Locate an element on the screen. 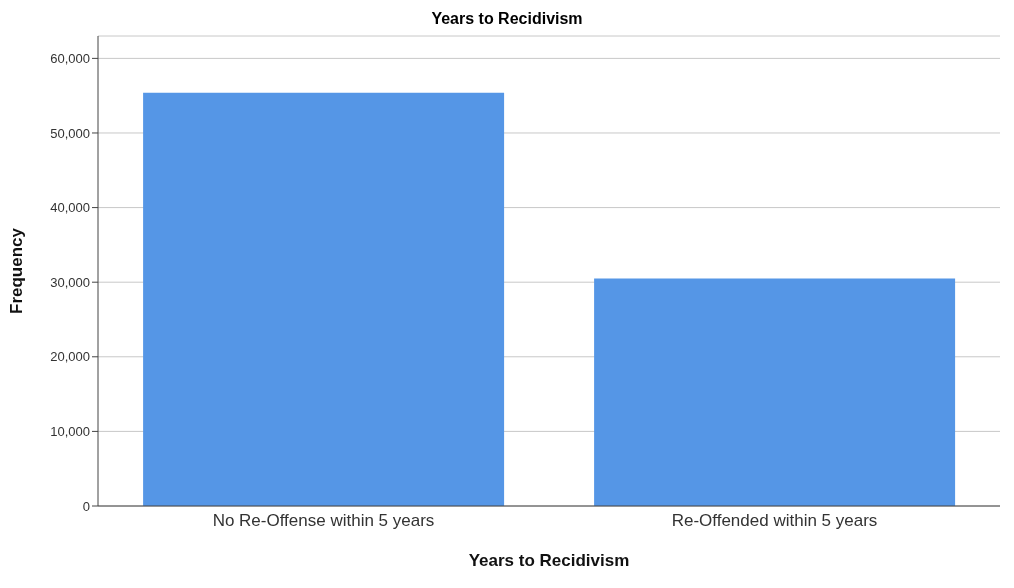  y-tick-label: 20,000 is located at coordinates (70, 357).